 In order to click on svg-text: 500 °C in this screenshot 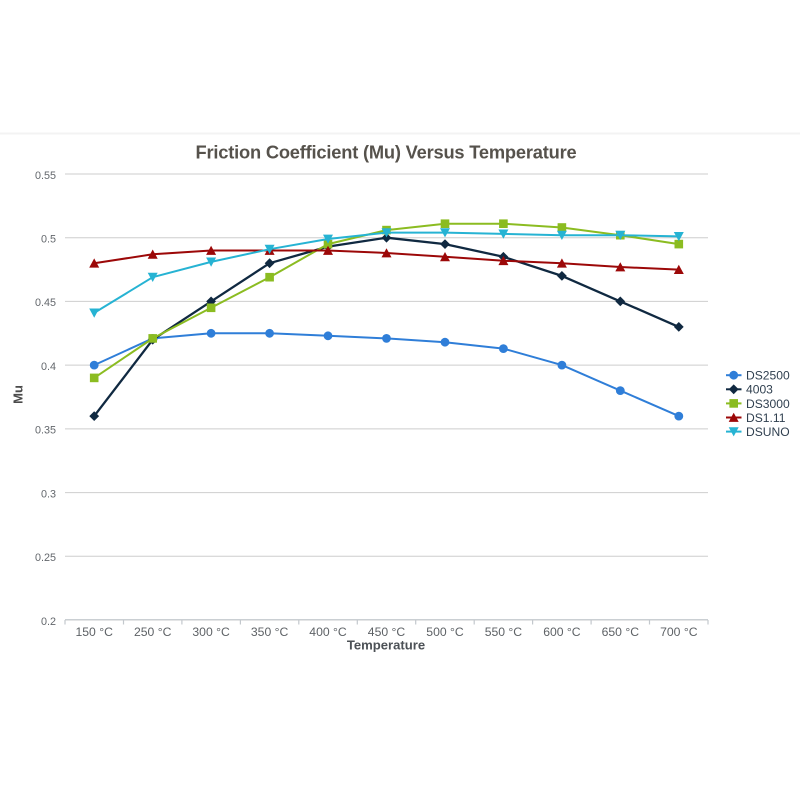, I will do `click(445, 632)`.